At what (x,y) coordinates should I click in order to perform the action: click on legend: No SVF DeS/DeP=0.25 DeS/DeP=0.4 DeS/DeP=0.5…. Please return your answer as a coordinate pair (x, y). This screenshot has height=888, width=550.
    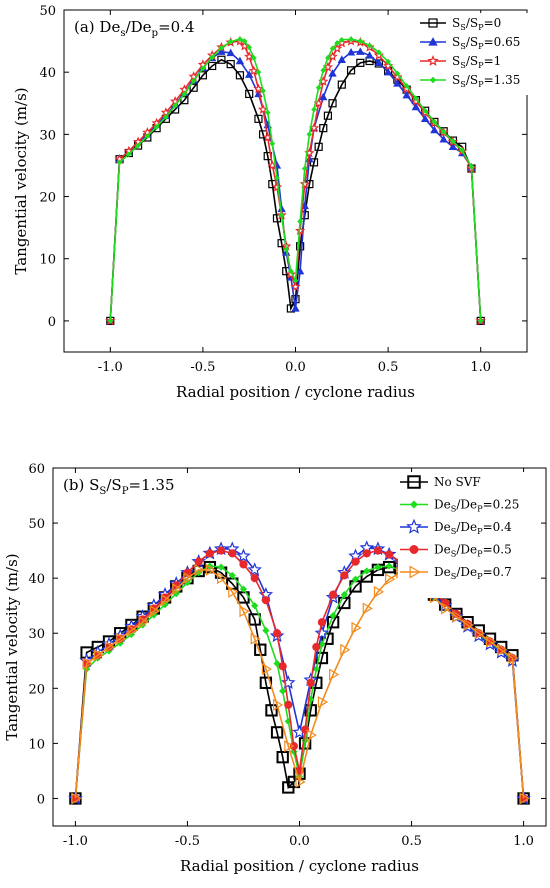
    Looking at the image, I should click on (468, 535).